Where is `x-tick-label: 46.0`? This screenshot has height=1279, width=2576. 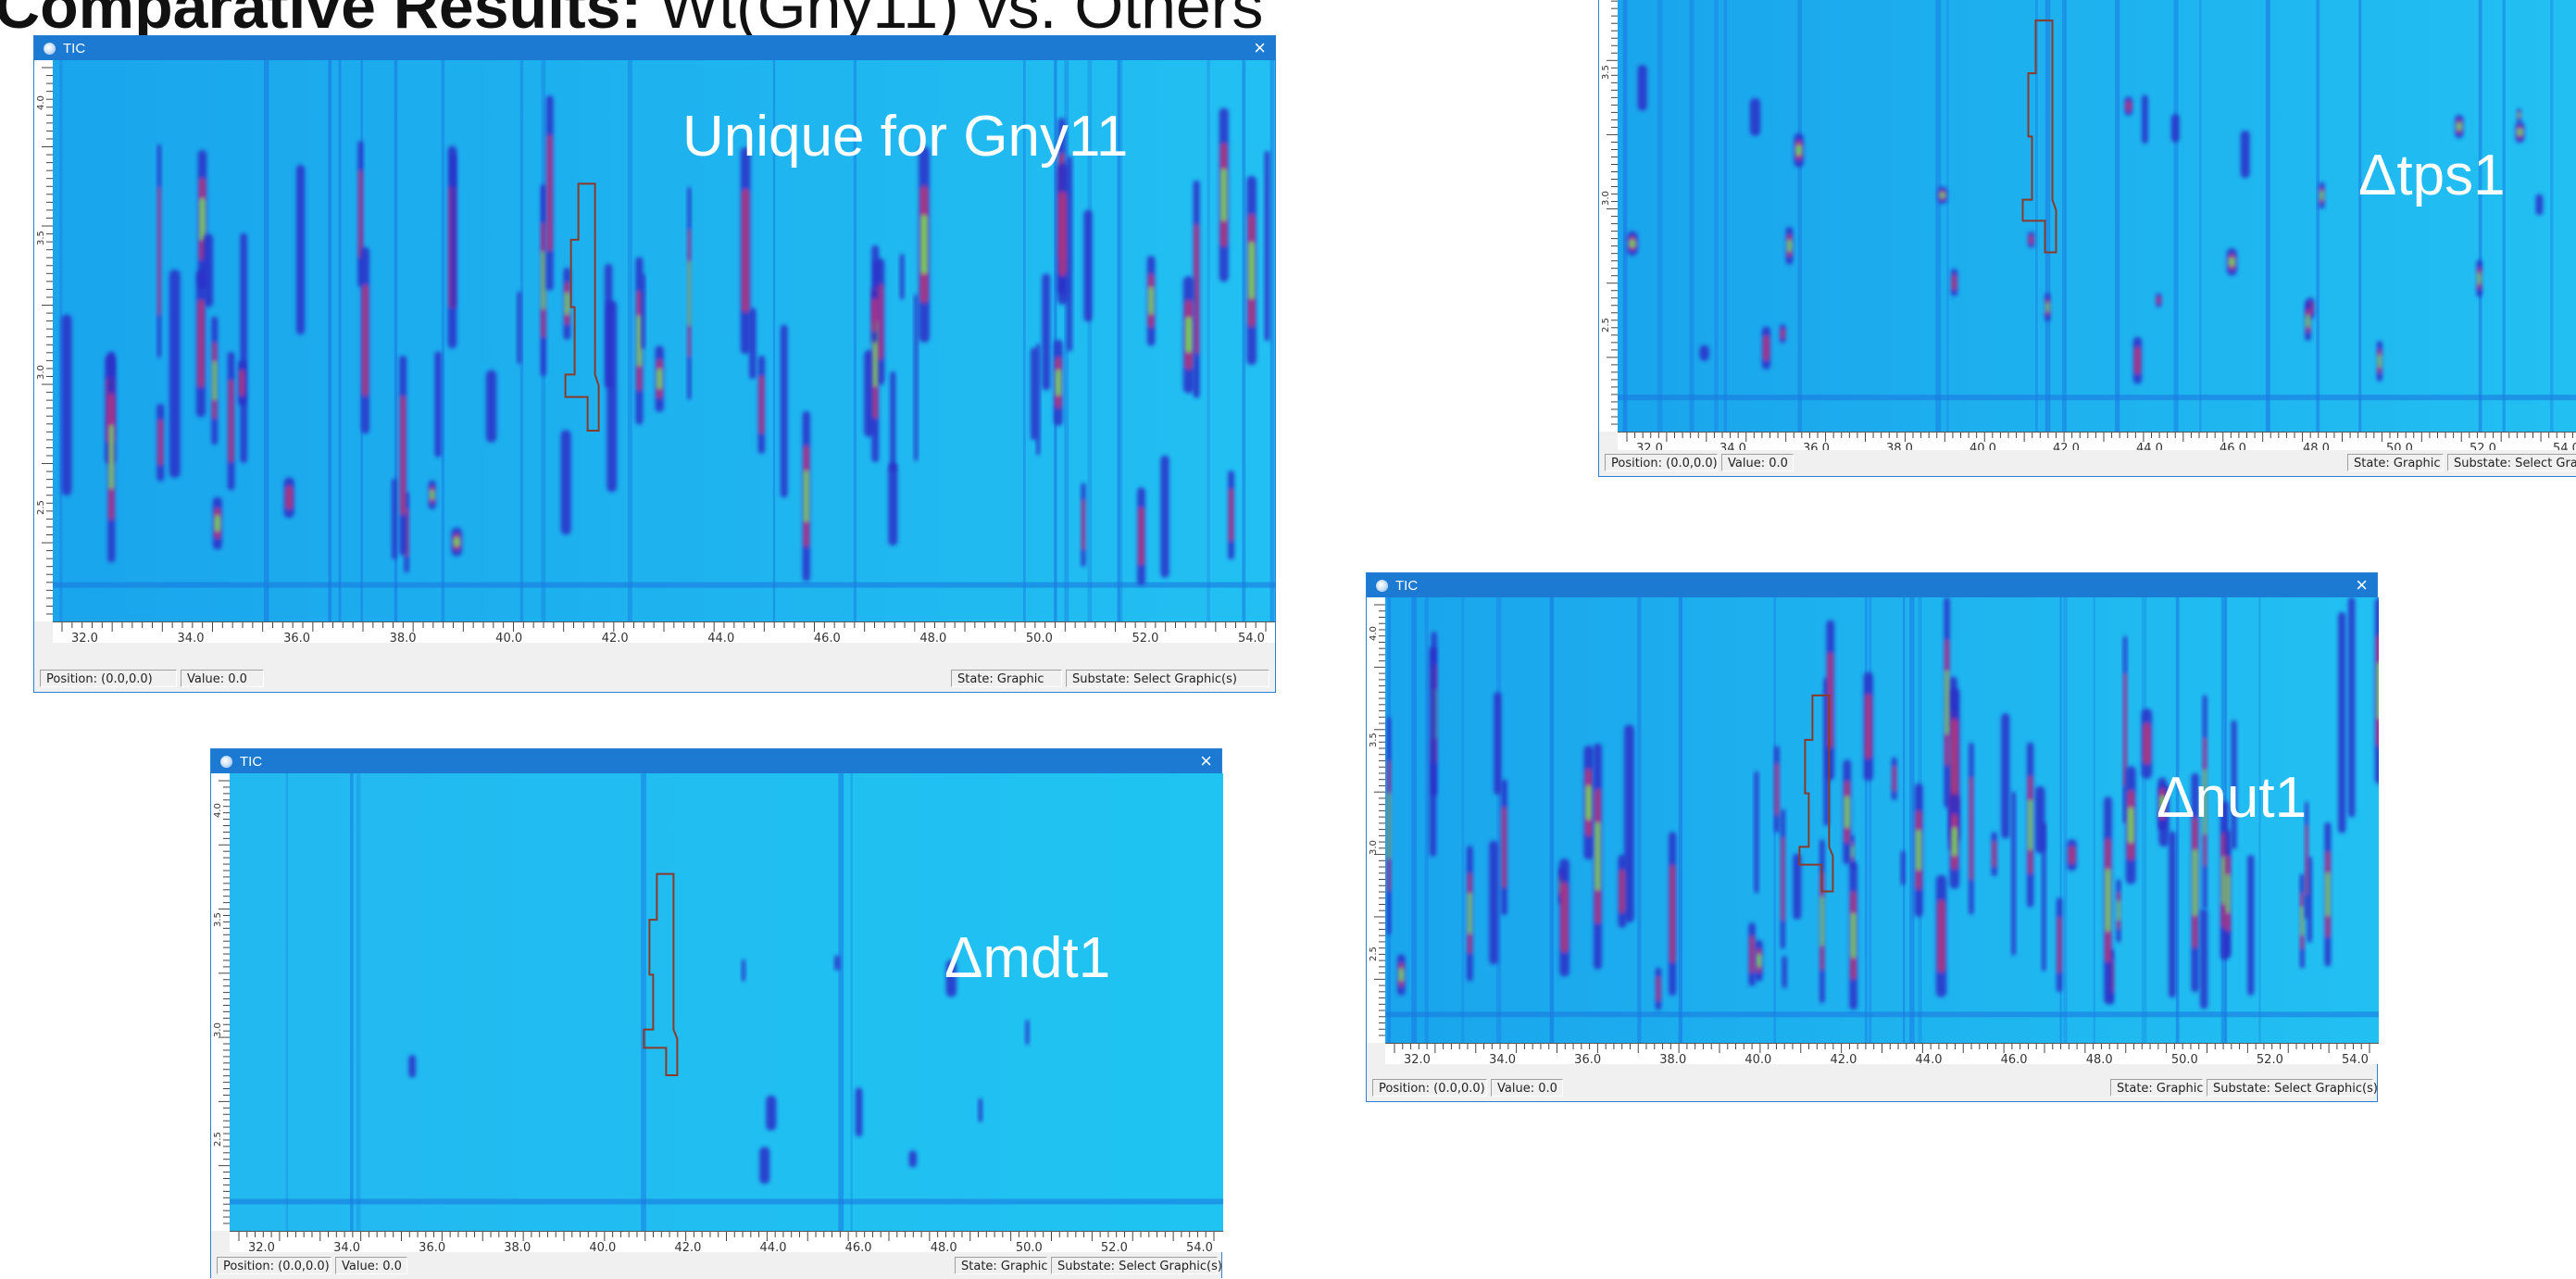 x-tick-label: 46.0 is located at coordinates (2014, 1058).